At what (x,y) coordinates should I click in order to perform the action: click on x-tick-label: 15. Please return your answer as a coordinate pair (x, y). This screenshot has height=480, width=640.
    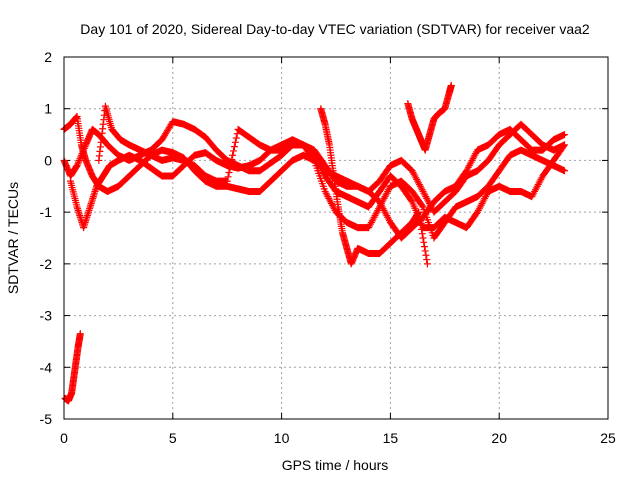
    Looking at the image, I should click on (391, 438).